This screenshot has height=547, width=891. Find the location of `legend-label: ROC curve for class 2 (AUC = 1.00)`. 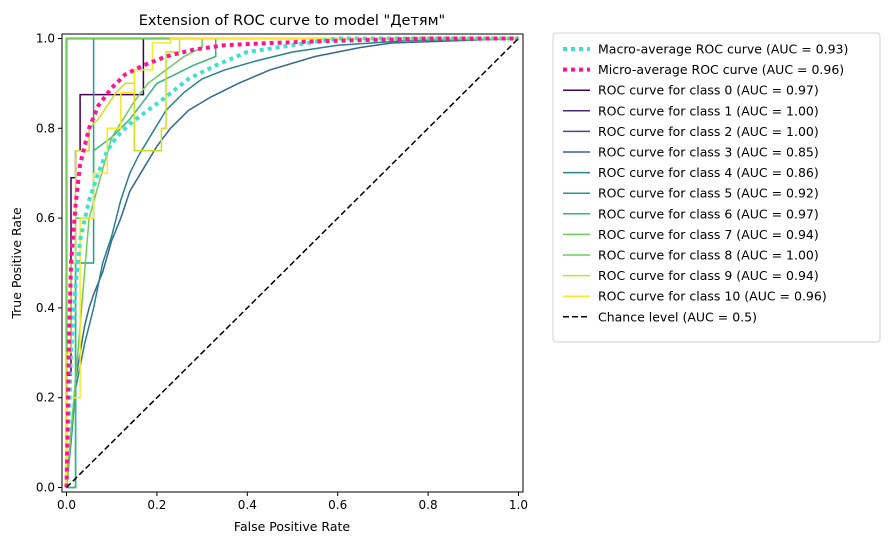

legend-label: ROC curve for class 2 (AUC = 1.00) is located at coordinates (708, 131).